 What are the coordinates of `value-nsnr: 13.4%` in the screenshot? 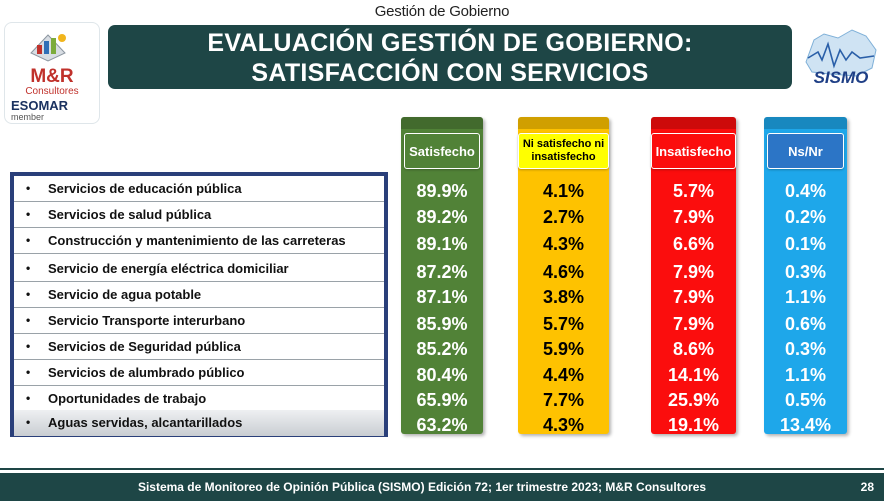 It's located at (805, 425).